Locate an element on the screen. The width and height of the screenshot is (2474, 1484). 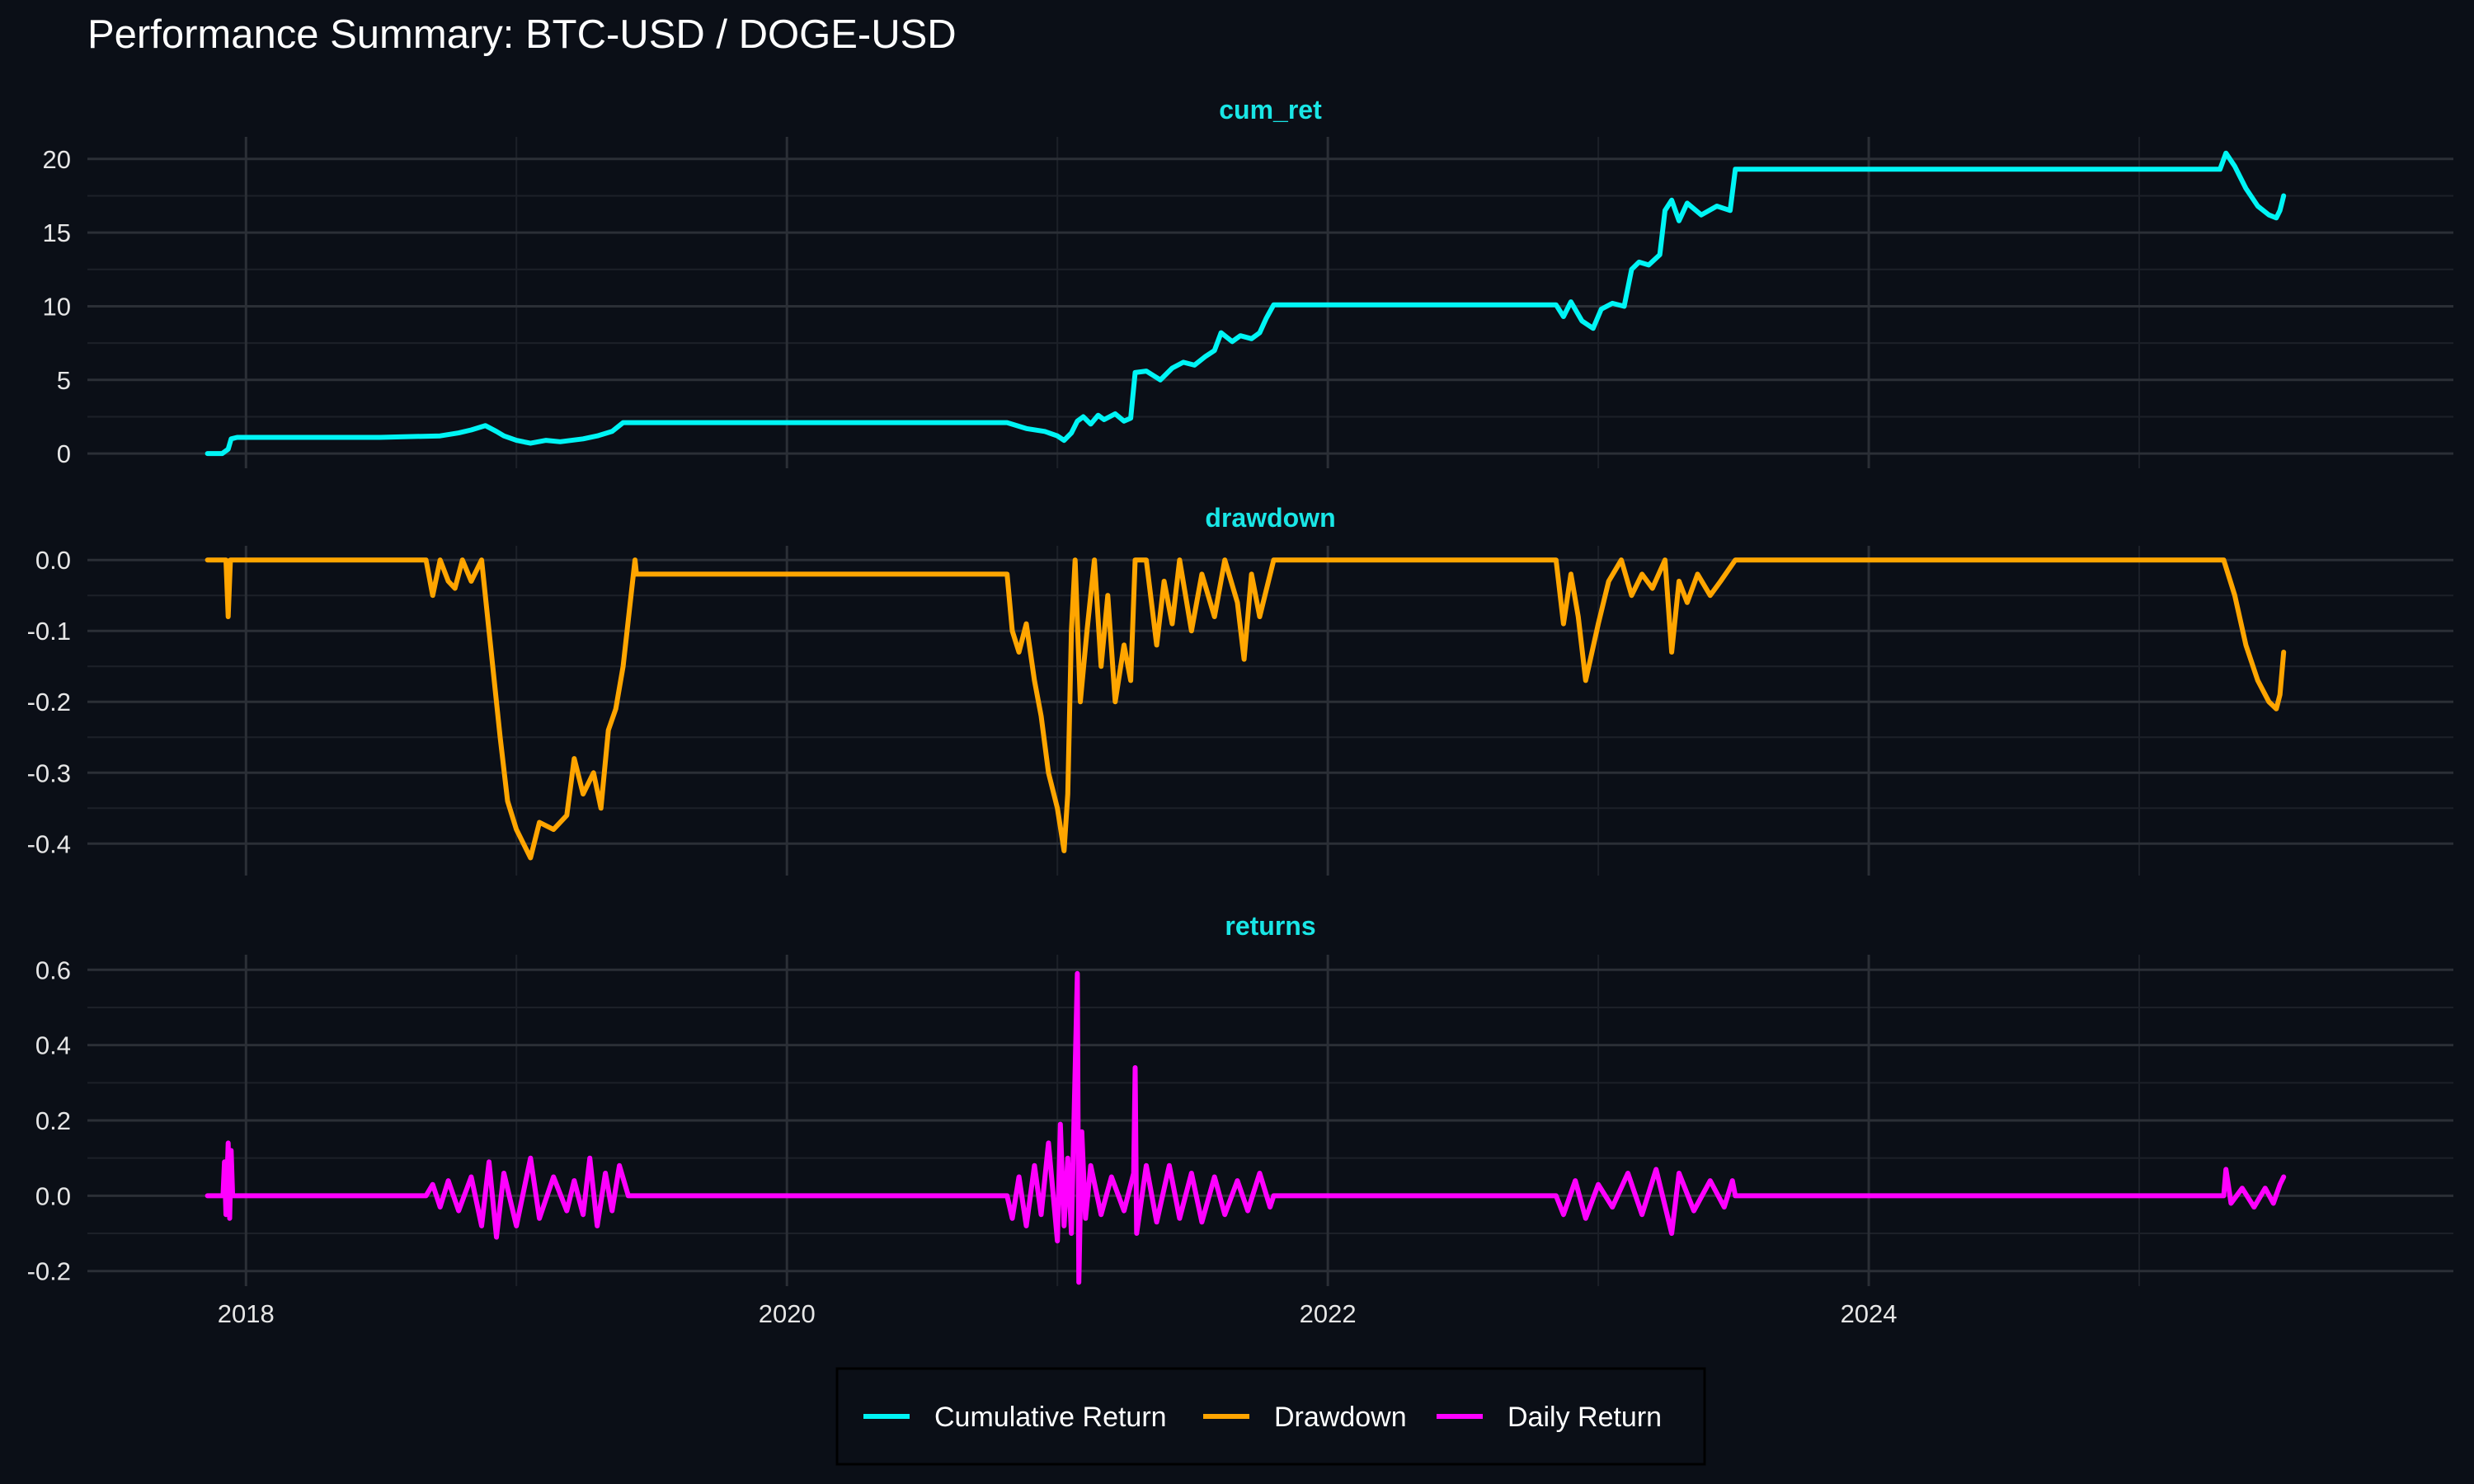
y-tick-label: 0.2 is located at coordinates (53, 1120).